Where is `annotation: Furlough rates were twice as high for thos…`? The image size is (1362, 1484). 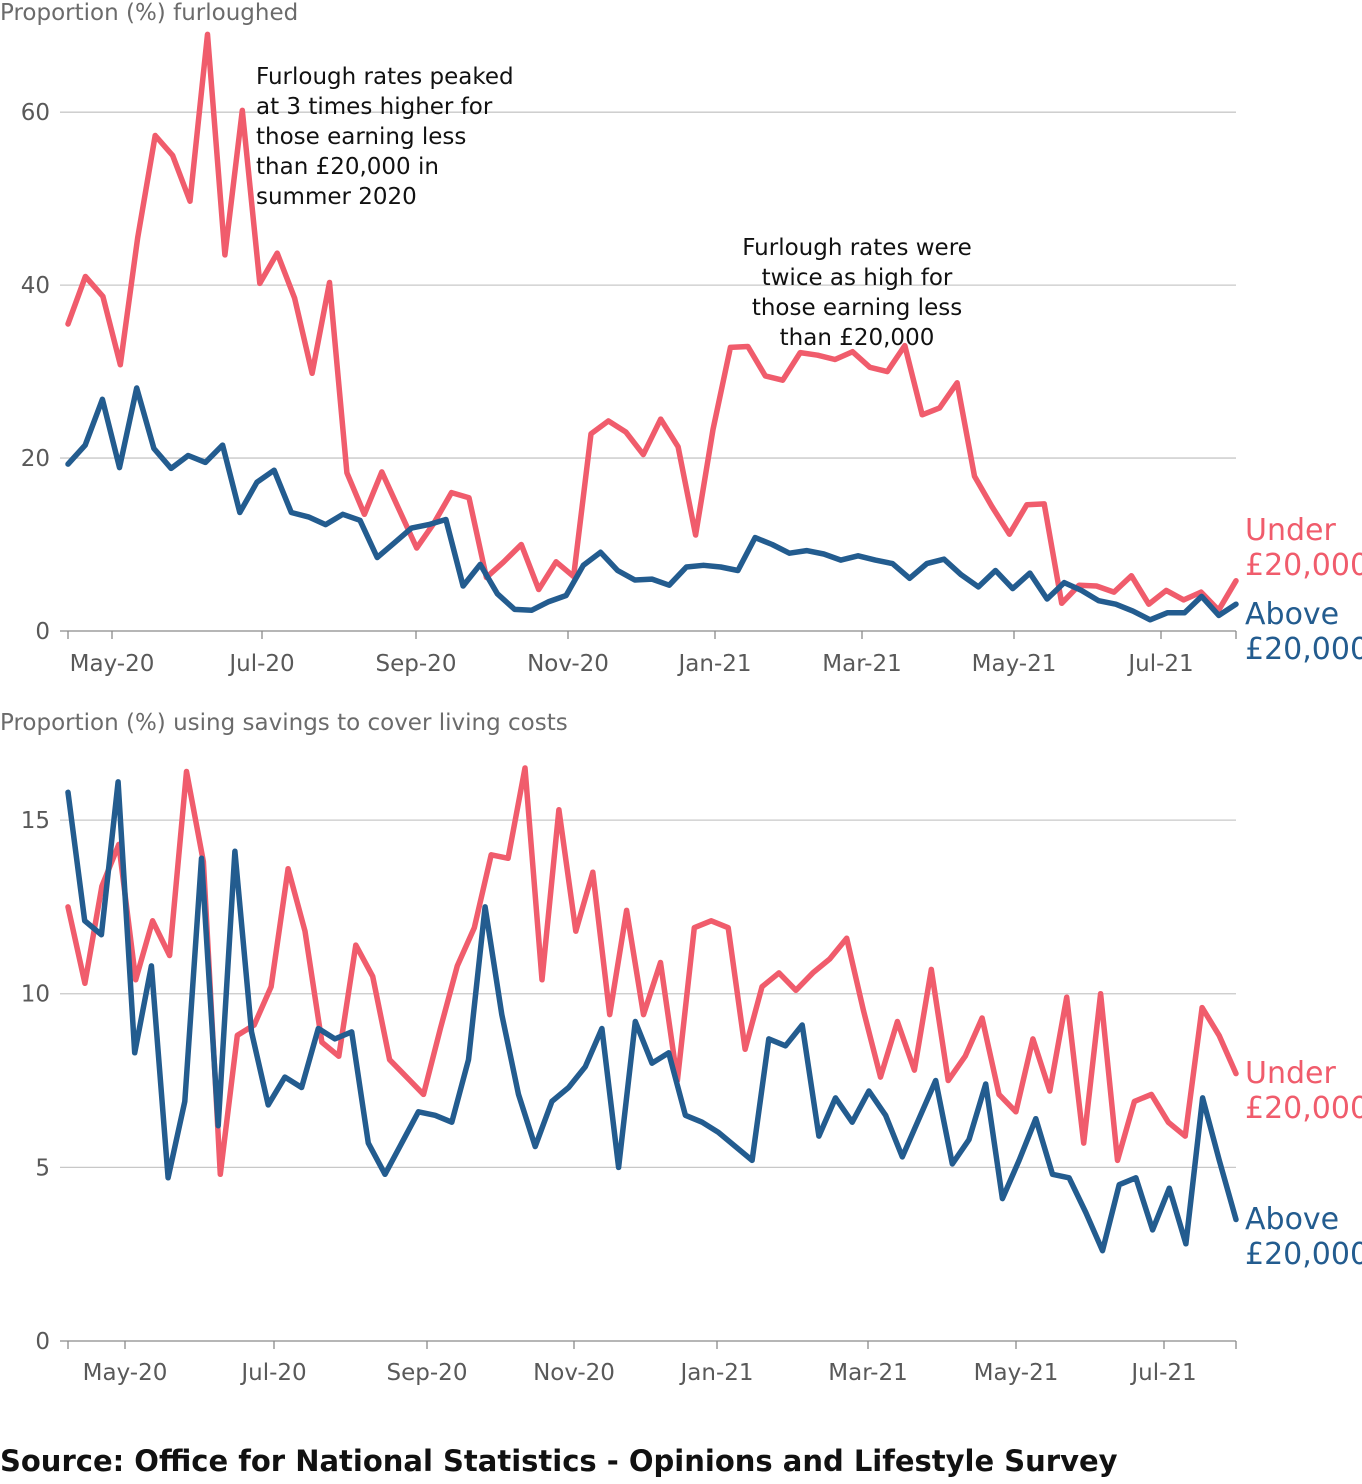
annotation: Furlough rates were twice as high for thos… is located at coordinates (857, 293).